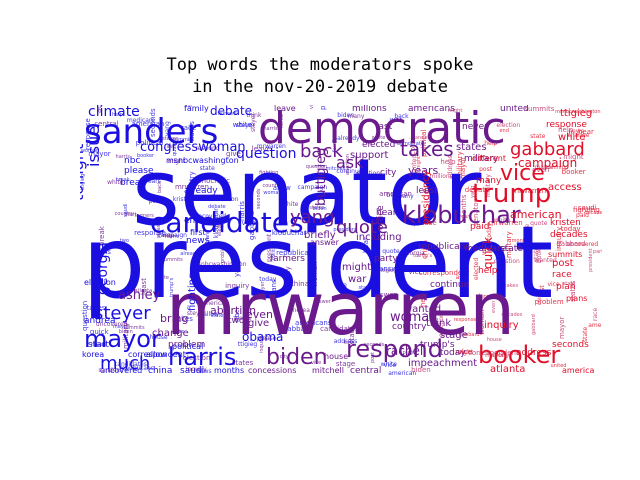 This screenshot has height=480, width=640. Describe the element at coordinates (593, 213) in the screenshot. I see `filler-word: decades` at that location.